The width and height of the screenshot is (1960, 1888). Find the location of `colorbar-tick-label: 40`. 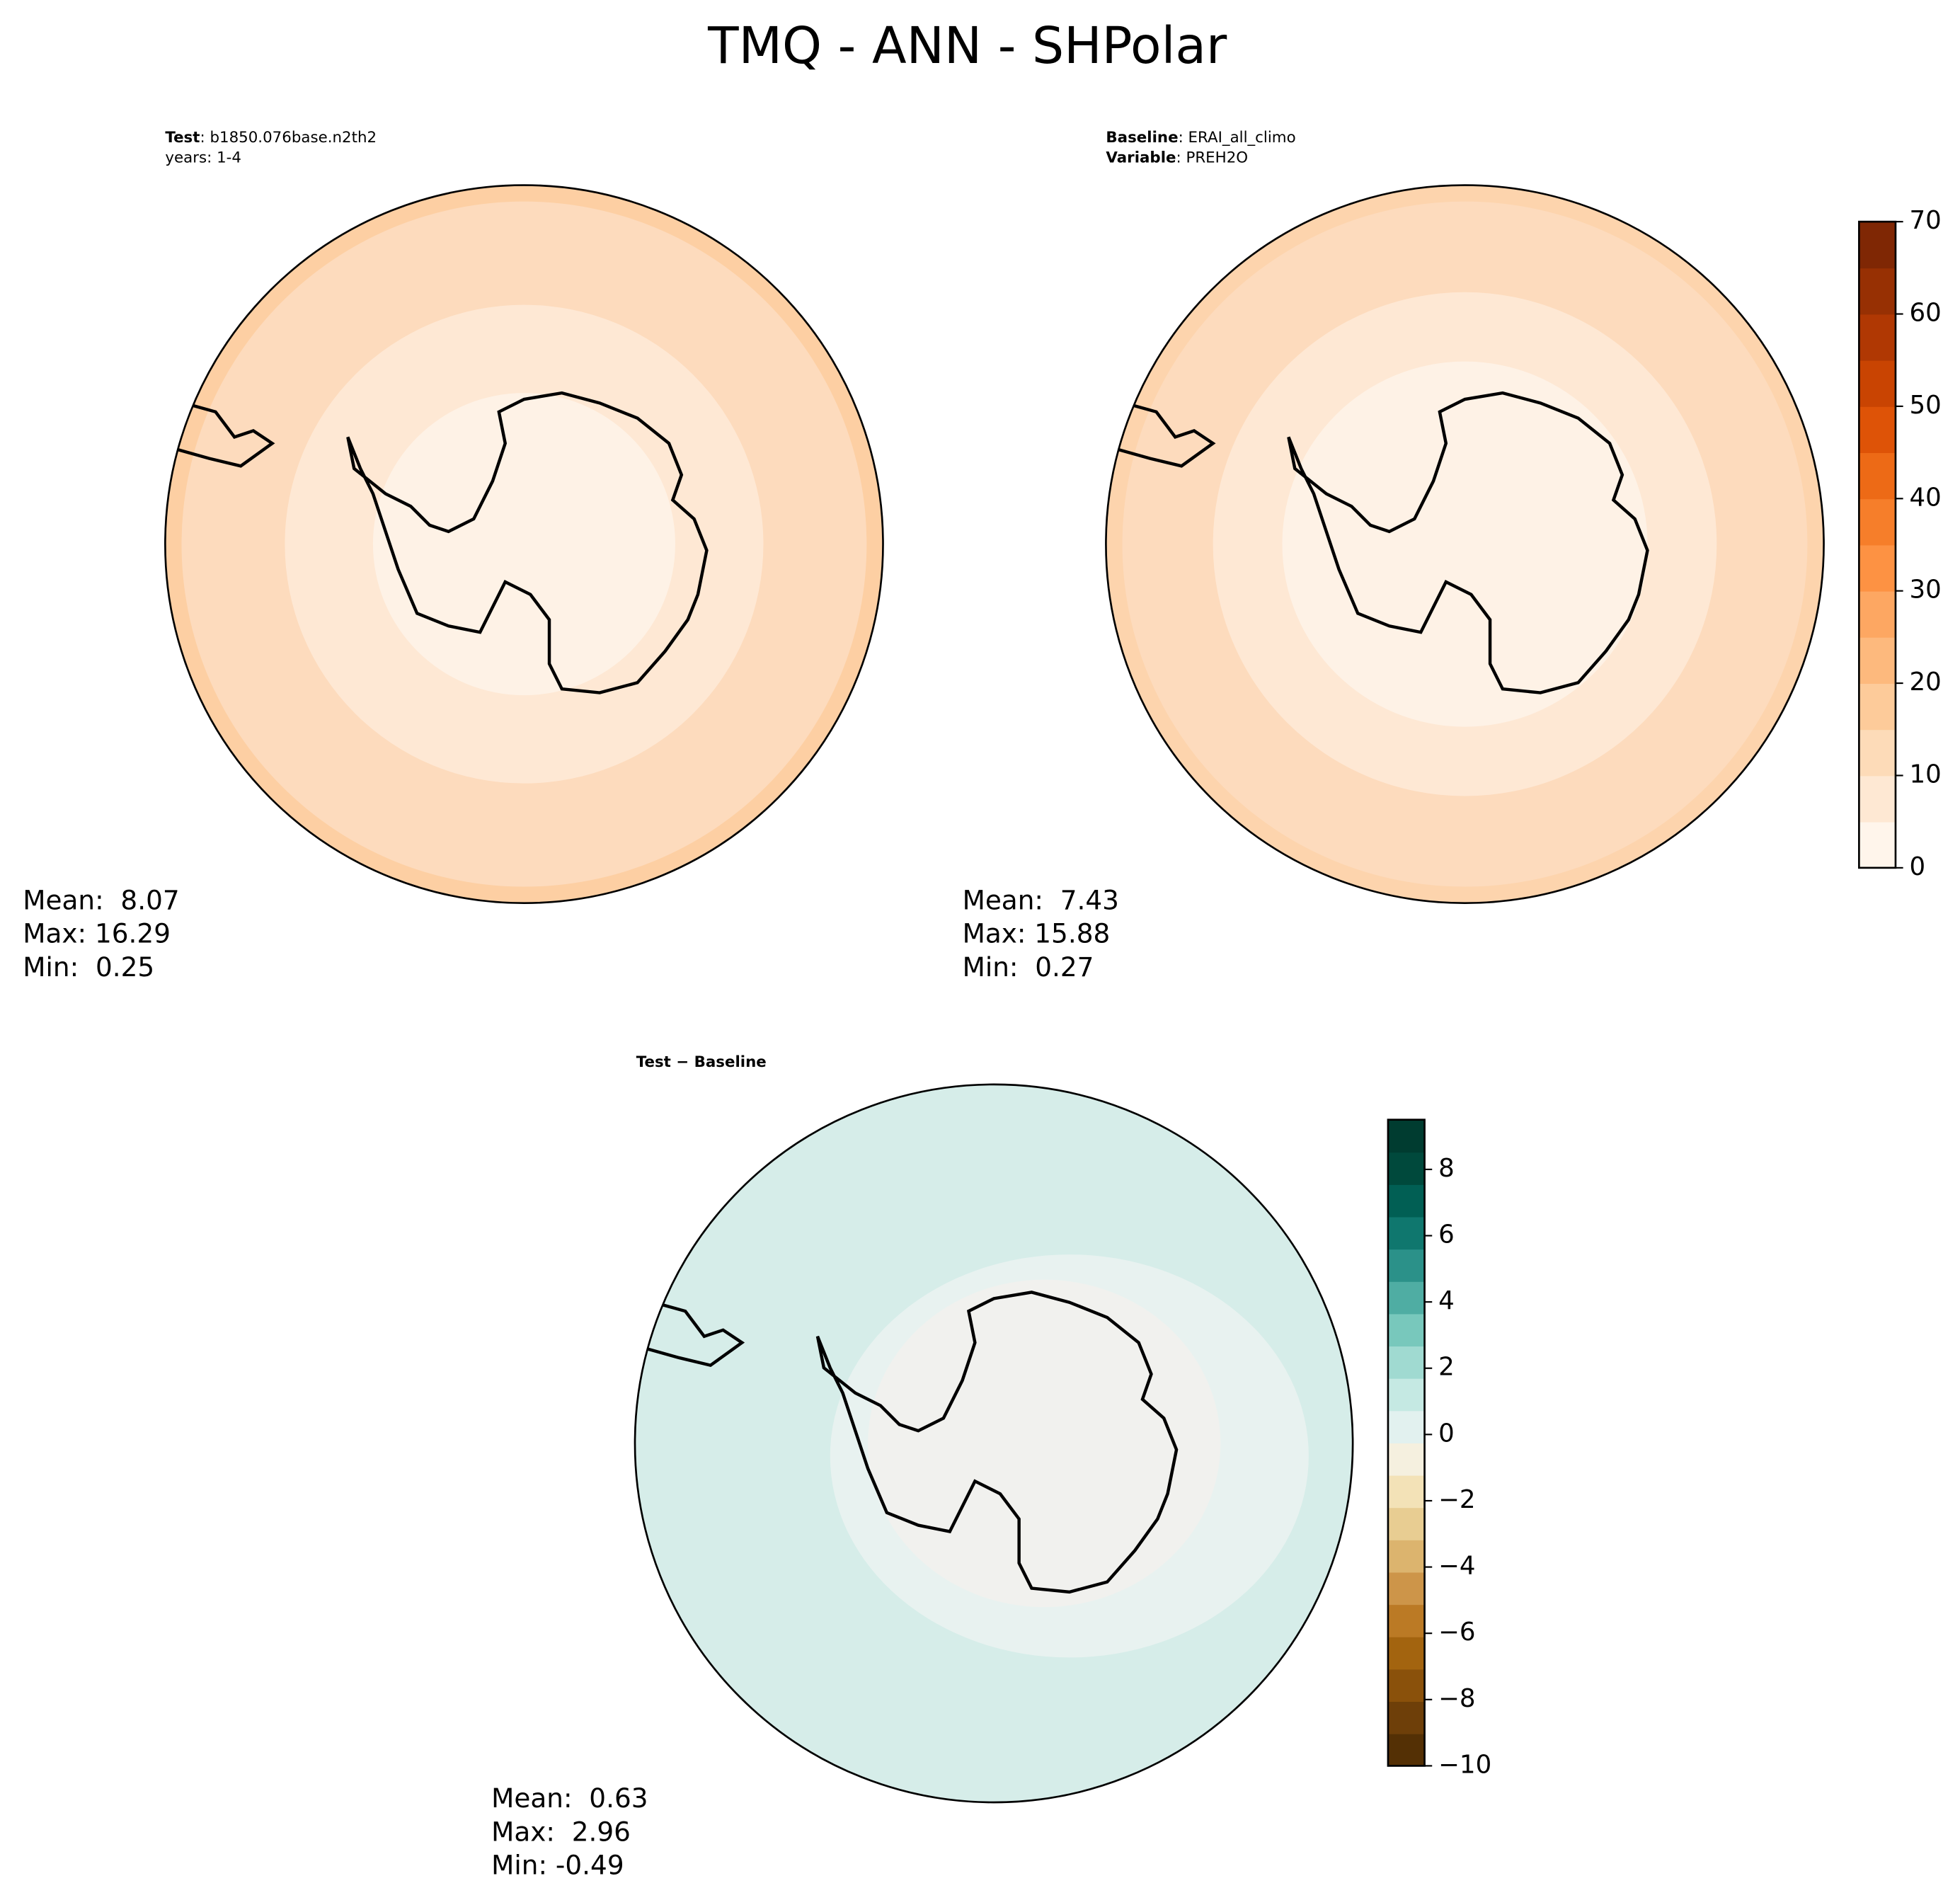

colorbar-tick-label: 40 is located at coordinates (1926, 498).